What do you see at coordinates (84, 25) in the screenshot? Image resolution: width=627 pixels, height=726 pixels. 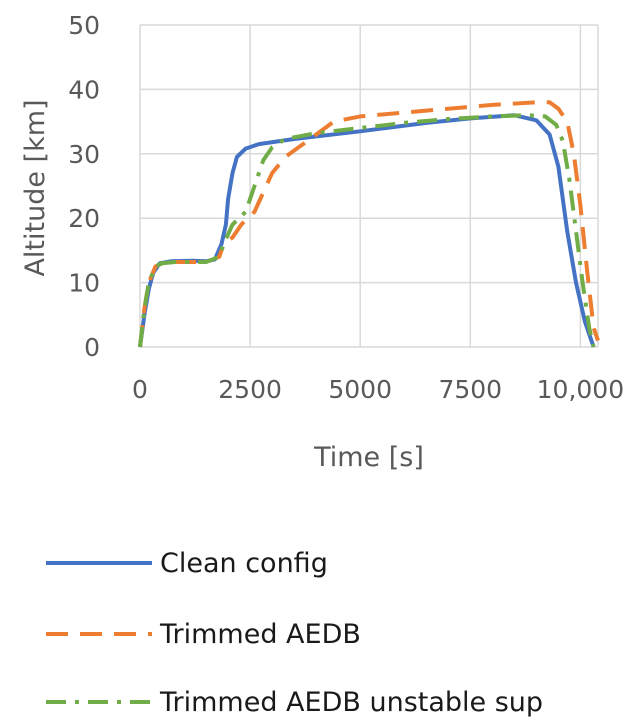 I see `y-tick-label: 50` at bounding box center [84, 25].